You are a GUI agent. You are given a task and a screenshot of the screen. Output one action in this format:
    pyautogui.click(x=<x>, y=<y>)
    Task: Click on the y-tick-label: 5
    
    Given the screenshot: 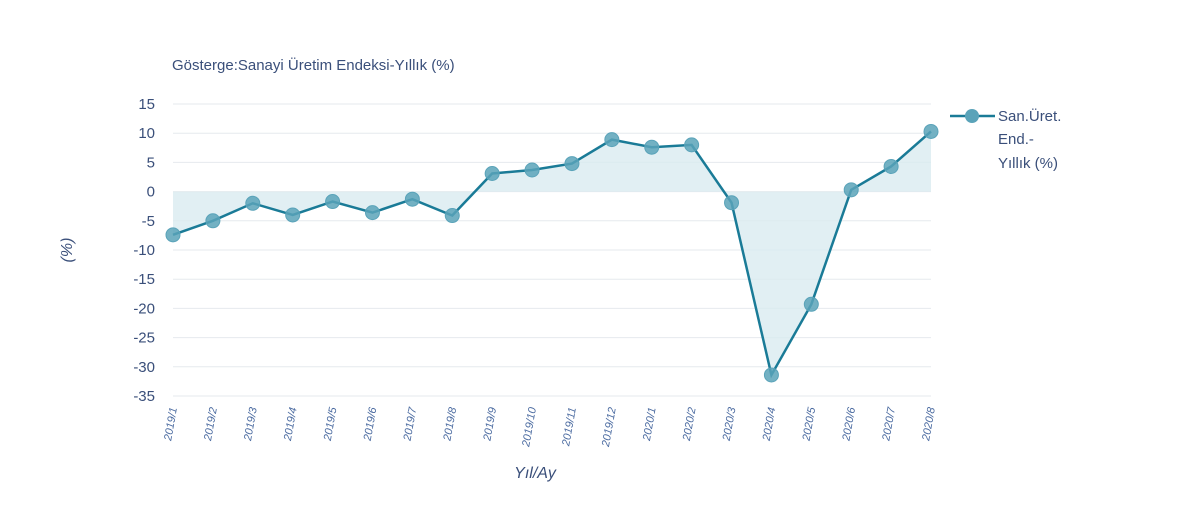 What is the action you would take?
    pyautogui.click(x=151, y=162)
    